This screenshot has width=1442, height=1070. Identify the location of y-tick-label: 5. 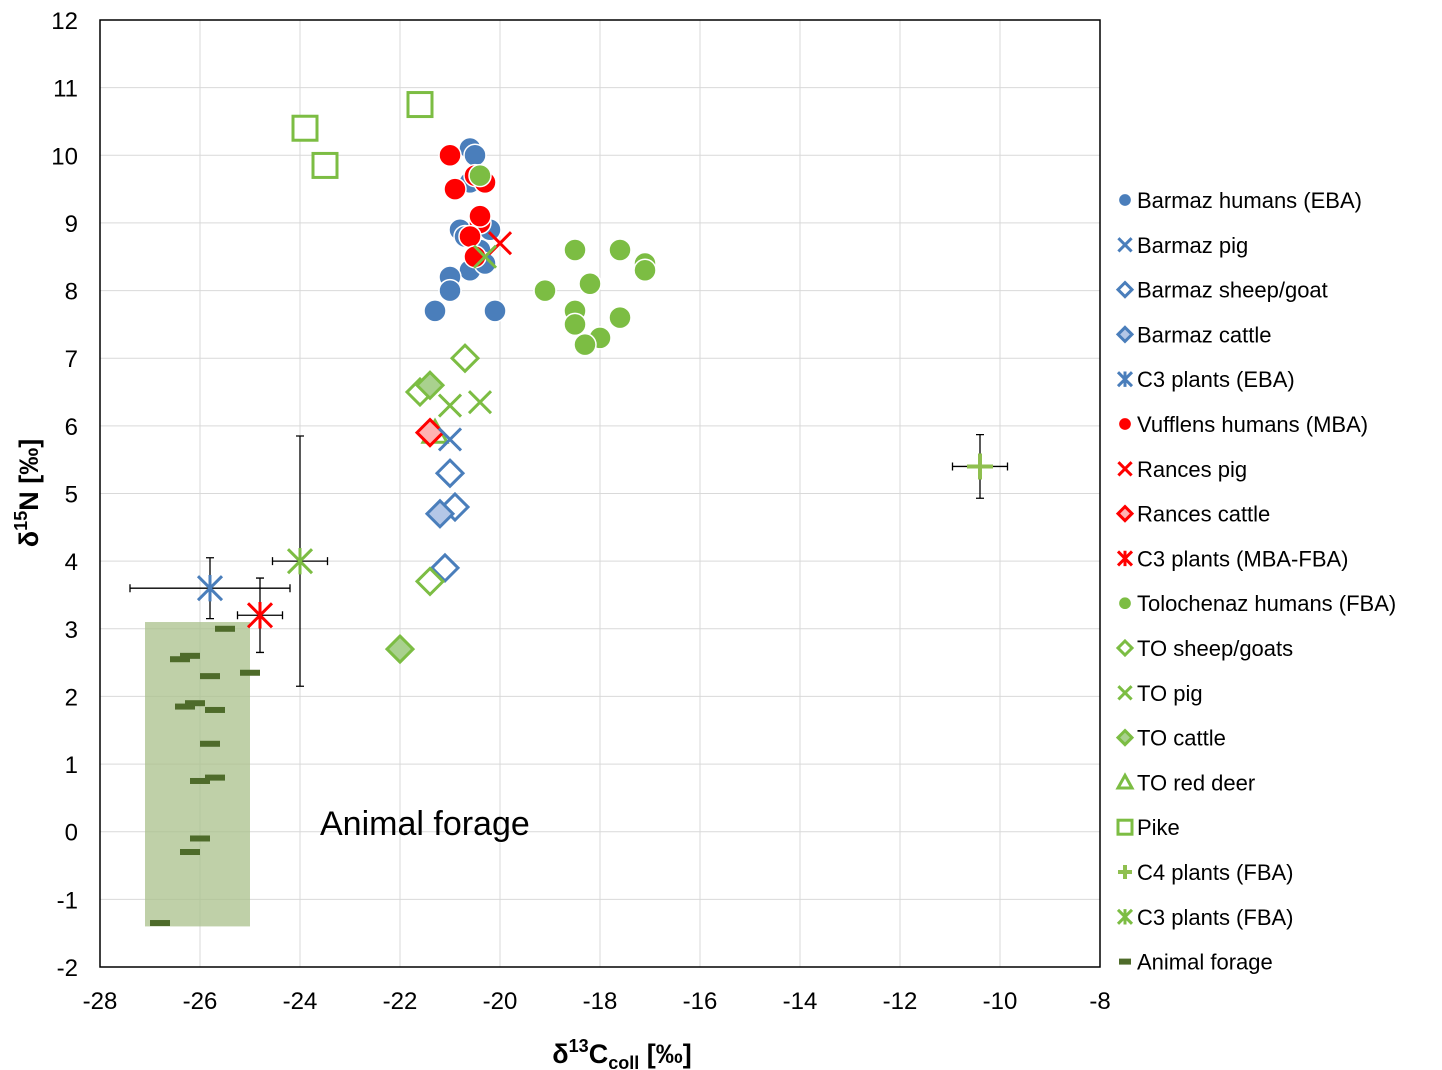
(71, 495).